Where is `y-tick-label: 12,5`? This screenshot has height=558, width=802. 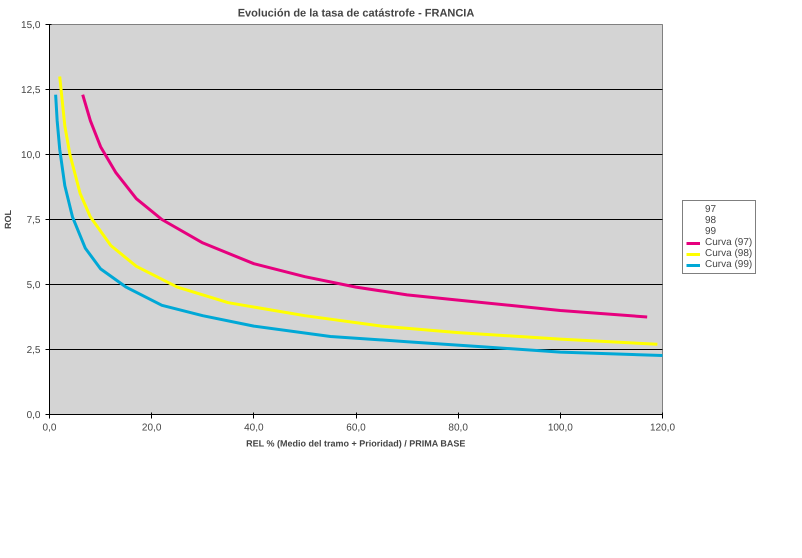
y-tick-label: 12,5 is located at coordinates (31, 90).